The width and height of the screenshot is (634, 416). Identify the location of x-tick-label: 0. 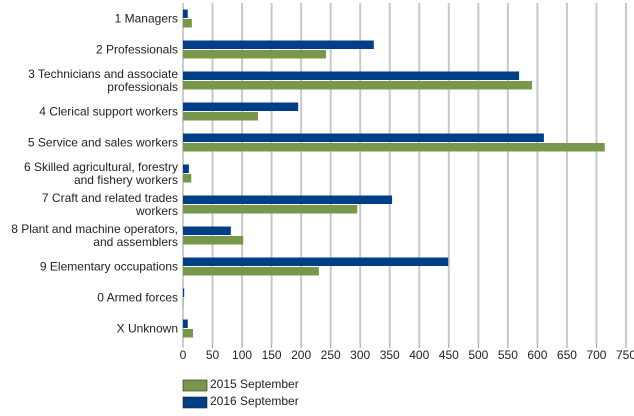
(183, 355).